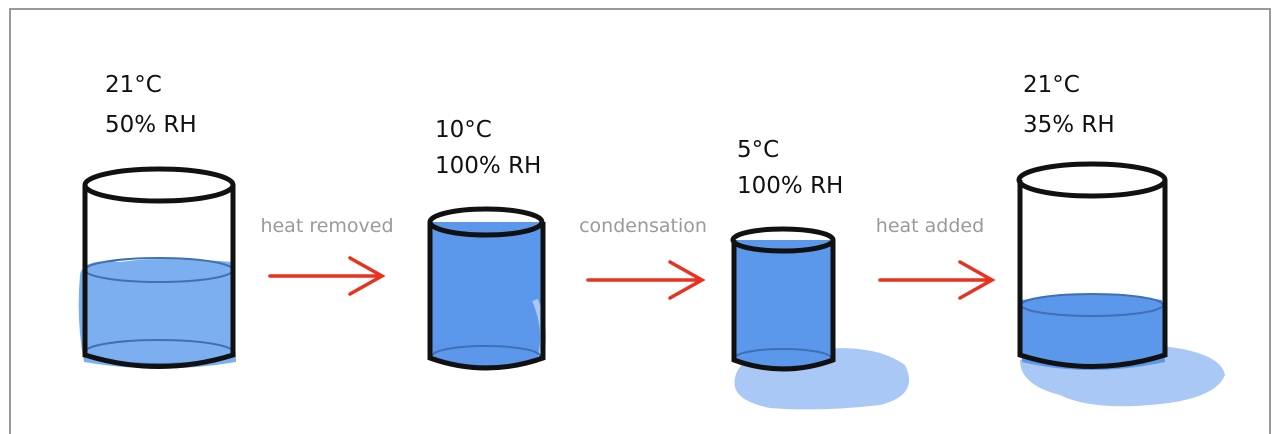  I want to click on transition-label: heat added, so click(930, 226).